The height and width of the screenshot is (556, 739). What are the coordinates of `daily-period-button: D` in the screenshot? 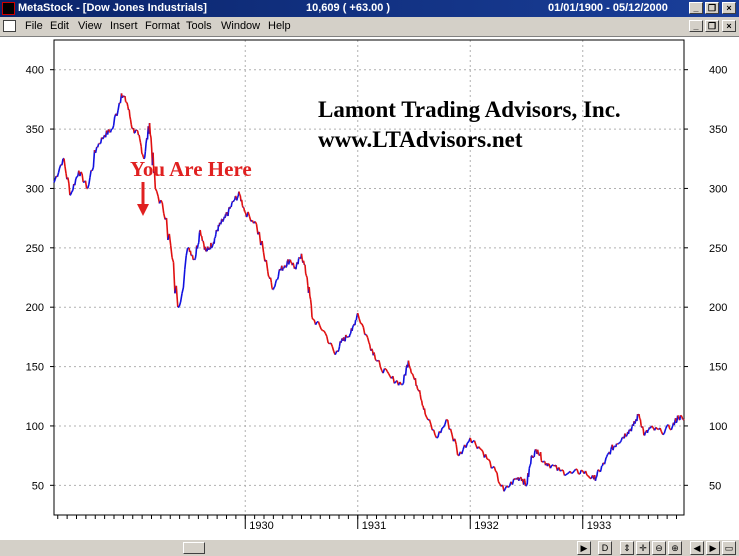 It's located at (605, 548).